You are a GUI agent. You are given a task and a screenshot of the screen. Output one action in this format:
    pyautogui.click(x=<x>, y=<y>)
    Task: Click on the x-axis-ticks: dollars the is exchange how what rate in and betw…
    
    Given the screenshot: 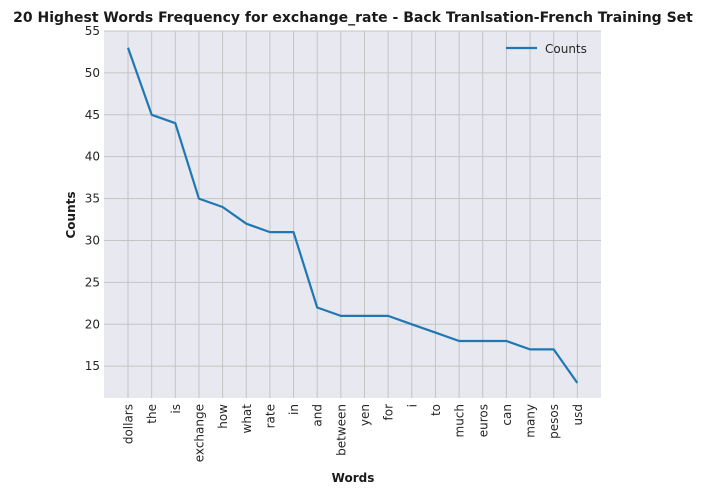 What is the action you would take?
    pyautogui.click(x=353, y=433)
    